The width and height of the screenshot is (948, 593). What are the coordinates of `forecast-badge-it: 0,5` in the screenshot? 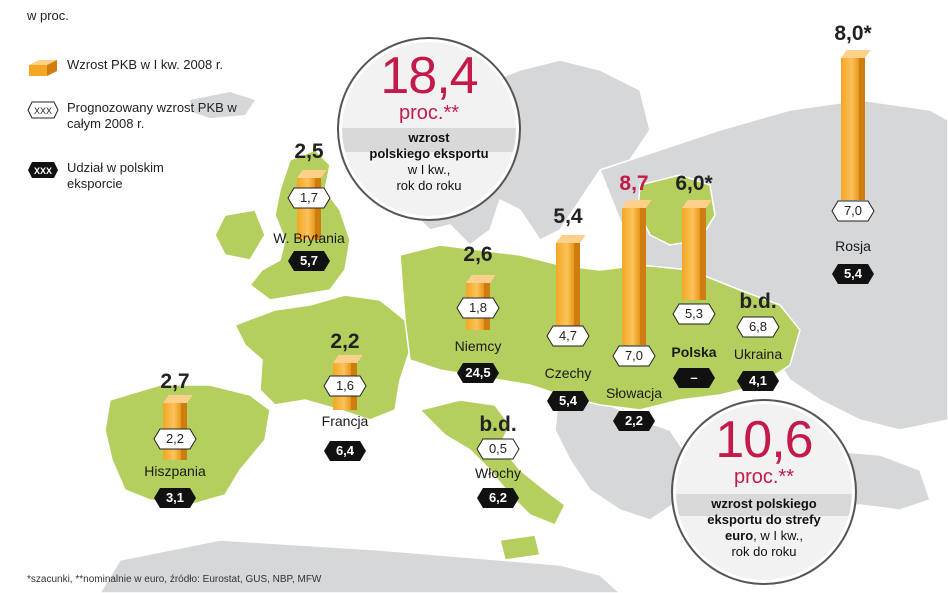 It's located at (498, 449).